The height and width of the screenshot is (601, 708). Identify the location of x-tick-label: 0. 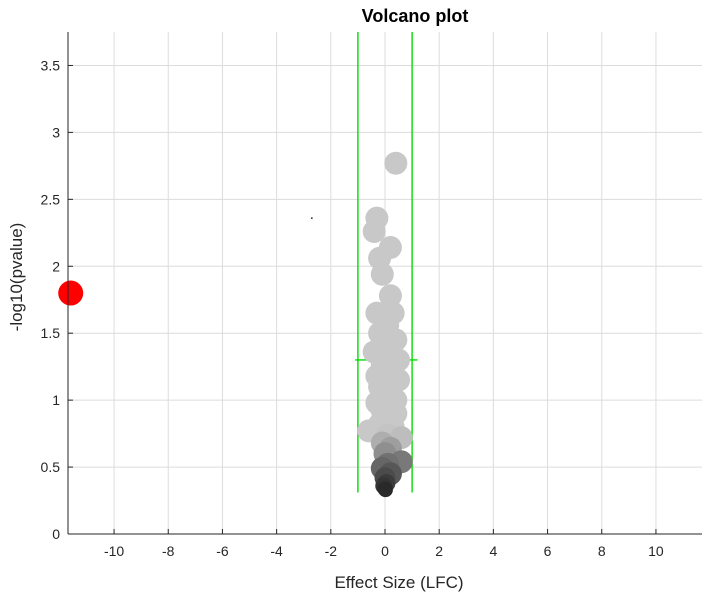
(385, 551).